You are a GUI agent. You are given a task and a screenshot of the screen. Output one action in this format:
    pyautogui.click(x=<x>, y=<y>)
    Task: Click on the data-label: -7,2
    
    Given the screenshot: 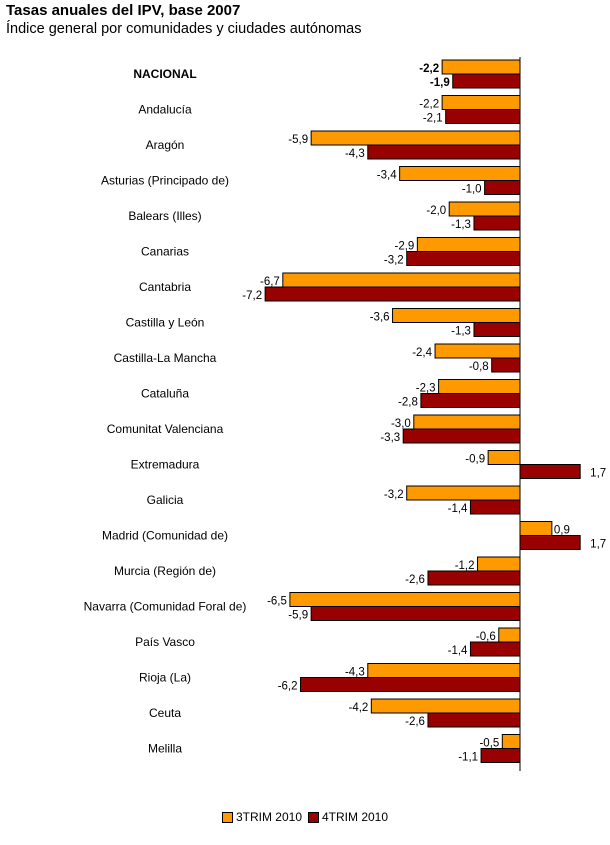 What is the action you would take?
    pyautogui.click(x=252, y=296)
    